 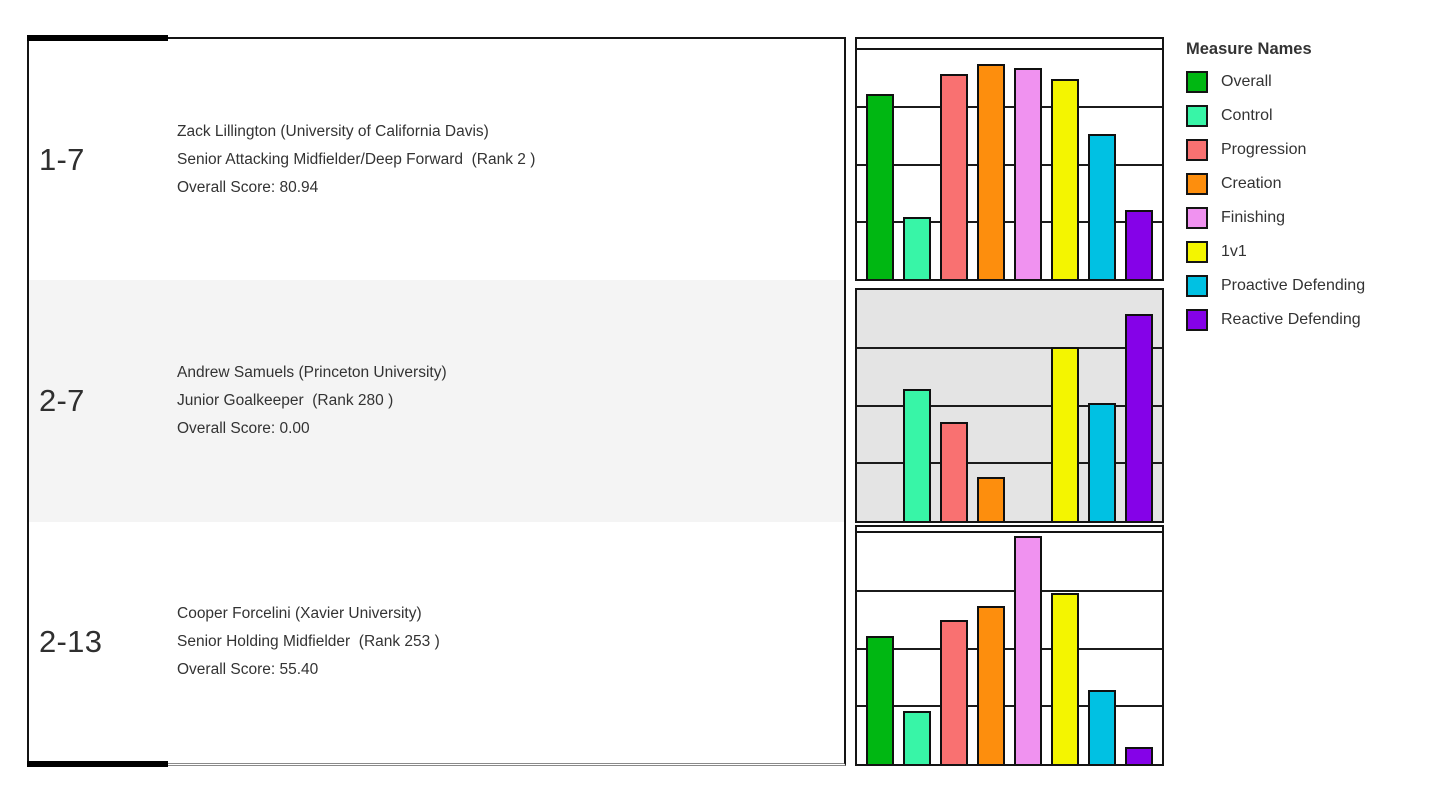 I want to click on player-name: Cooper Forcelini (Xavier University), so click(x=299, y=614).